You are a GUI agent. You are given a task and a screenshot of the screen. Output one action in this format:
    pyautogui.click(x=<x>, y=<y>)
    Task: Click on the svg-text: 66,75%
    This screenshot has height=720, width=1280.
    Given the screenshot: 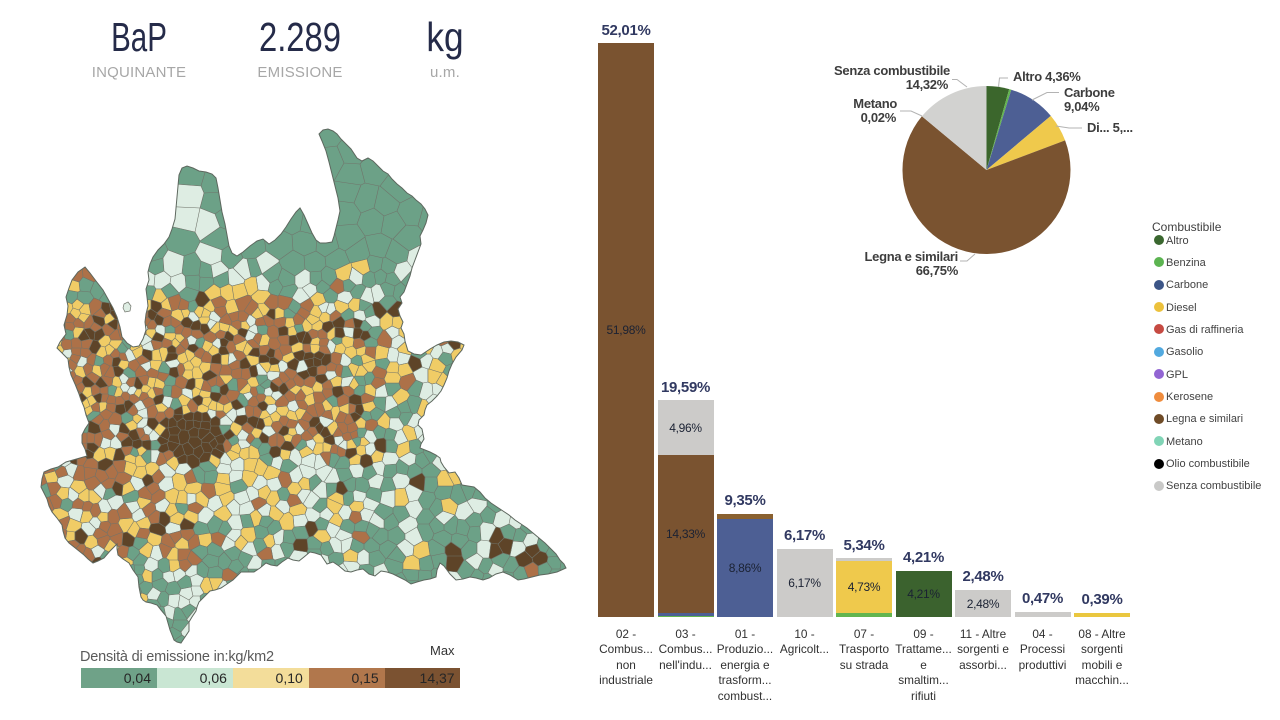 What is the action you would take?
    pyautogui.click(x=937, y=270)
    